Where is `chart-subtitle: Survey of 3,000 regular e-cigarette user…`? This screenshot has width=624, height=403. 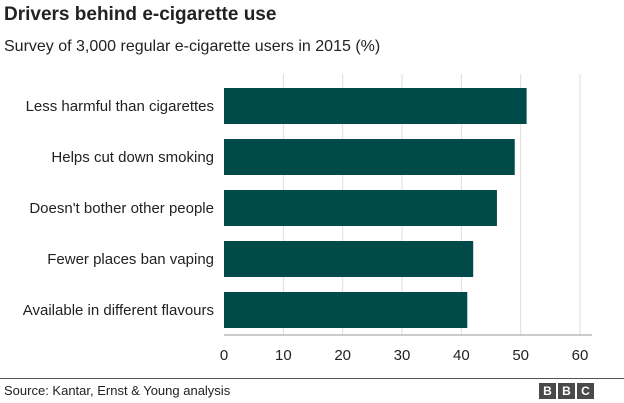 chart-subtitle: Survey of 3,000 regular e-cigarette user… is located at coordinates (192, 46).